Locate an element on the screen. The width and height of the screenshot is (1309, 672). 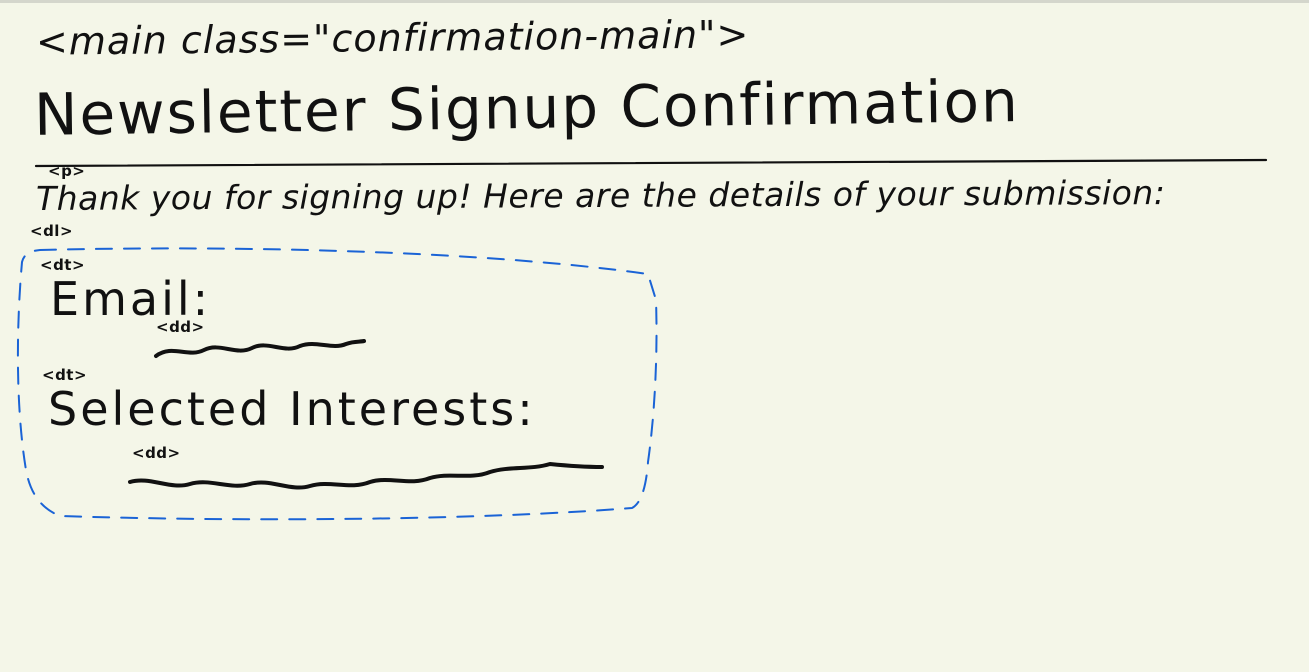
interests-value-squiggle is located at coordinates (366, 476).